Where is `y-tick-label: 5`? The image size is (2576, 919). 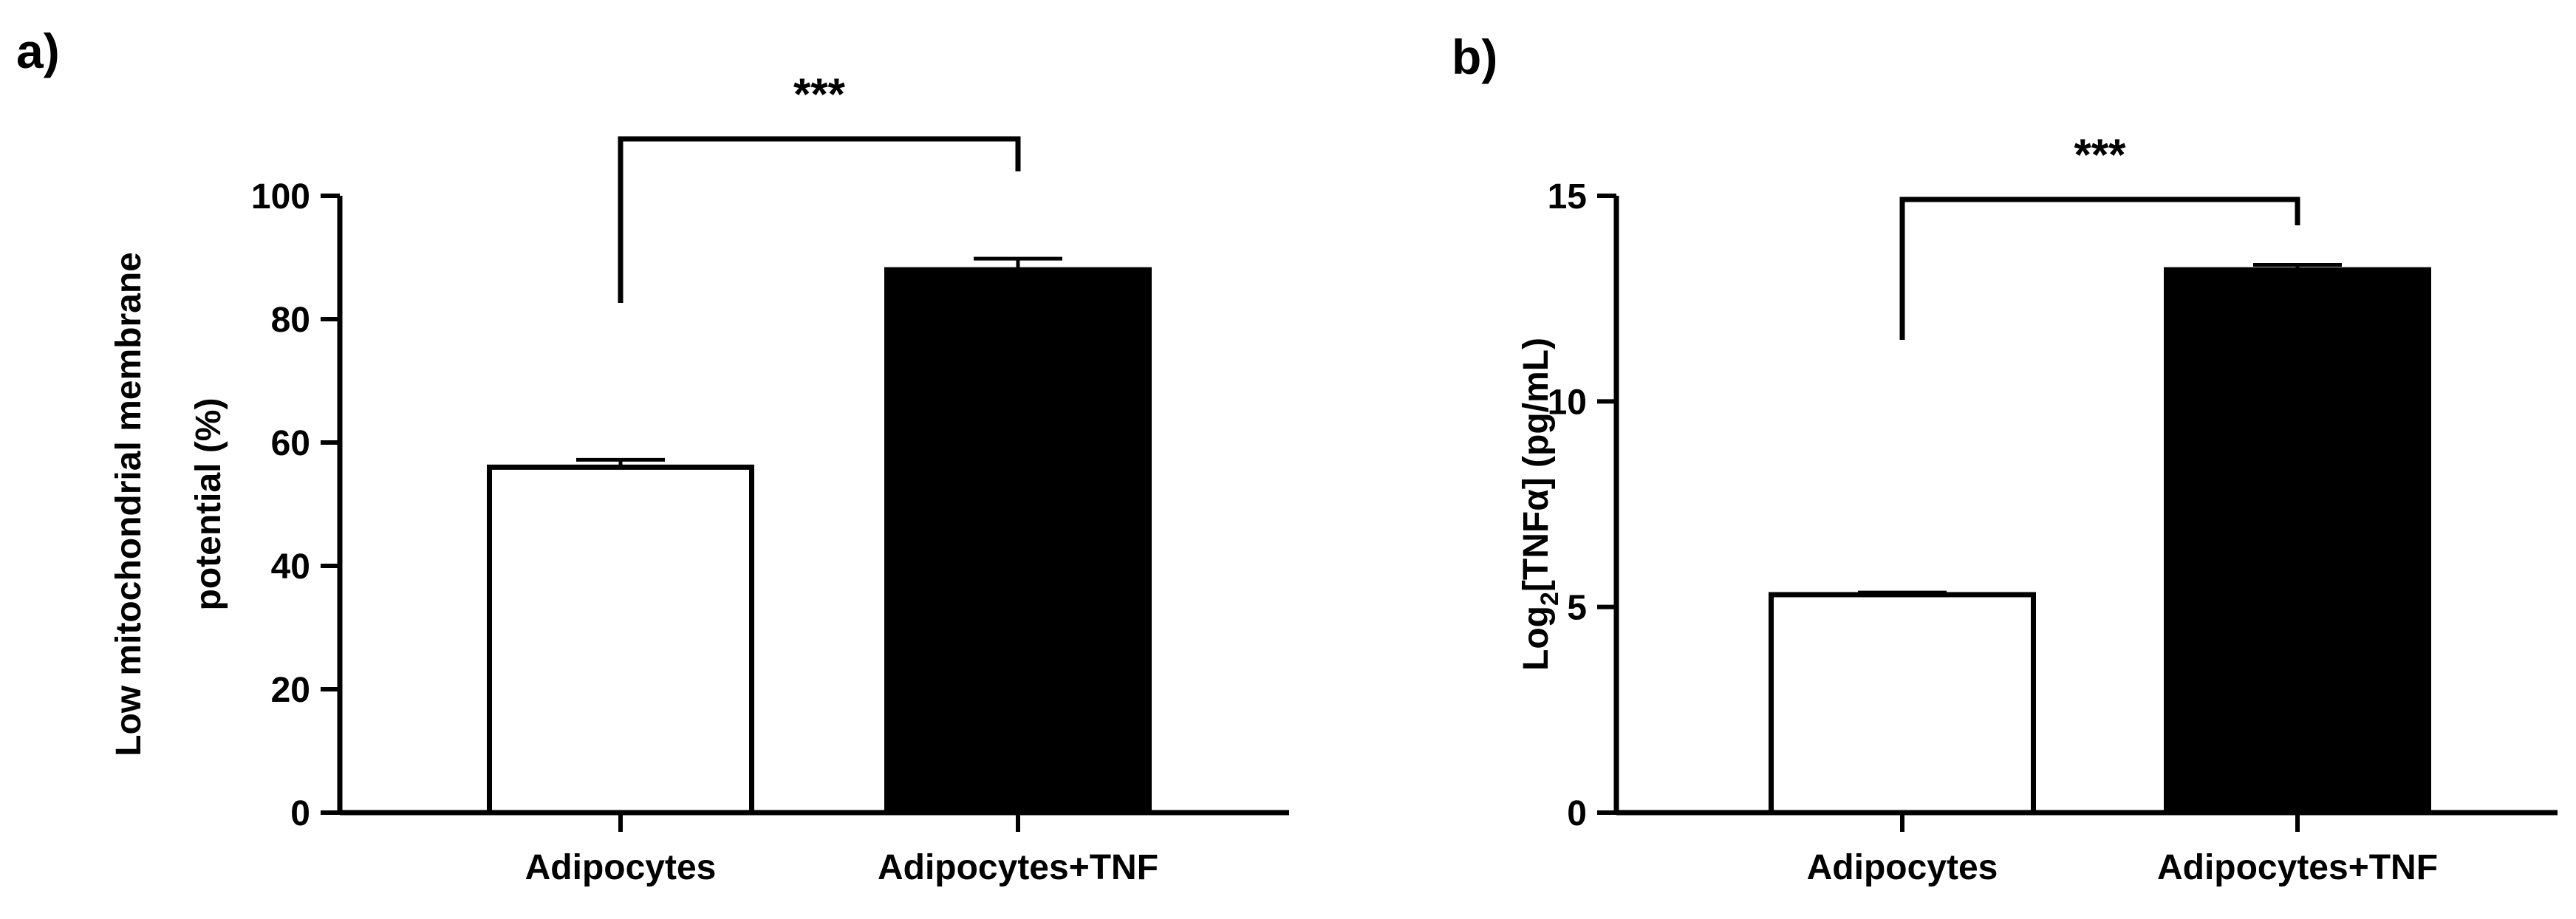 y-tick-label: 5 is located at coordinates (1577, 608).